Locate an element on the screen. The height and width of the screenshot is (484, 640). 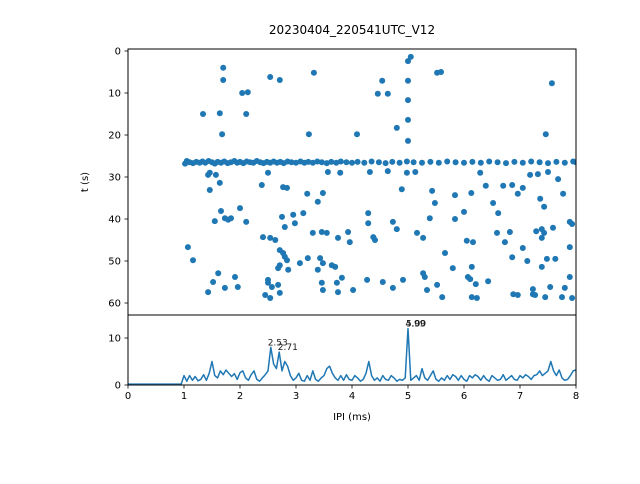
tick-label: 30 is located at coordinates (114, 178).